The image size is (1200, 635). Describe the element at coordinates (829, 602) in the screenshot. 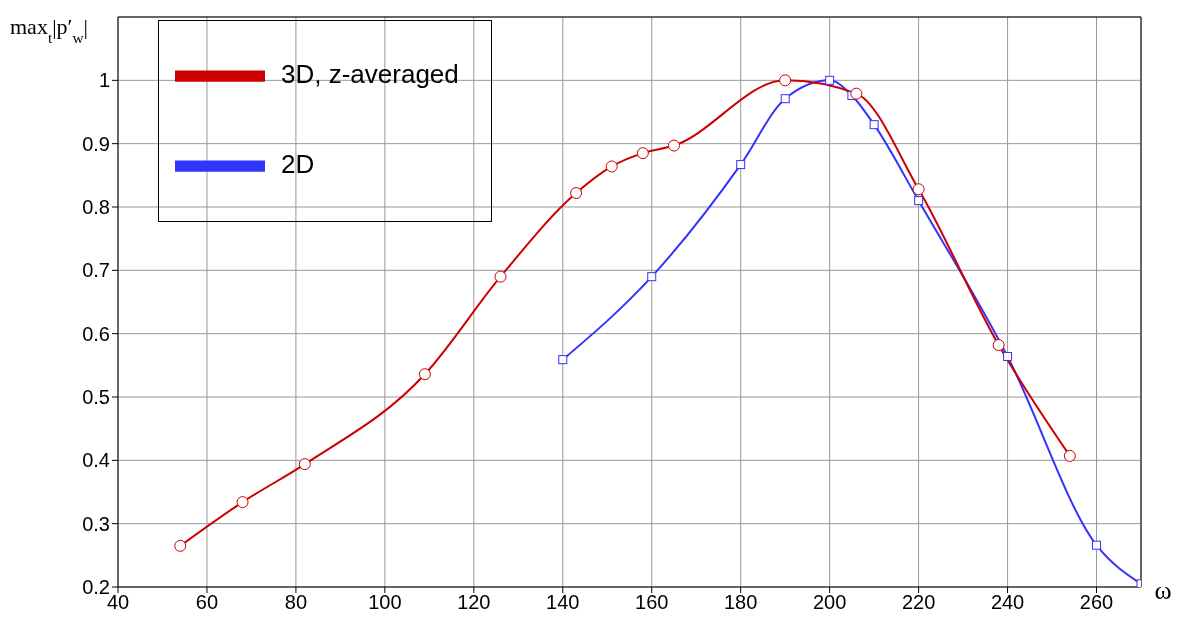

I see `x-tick-label: 200` at that location.